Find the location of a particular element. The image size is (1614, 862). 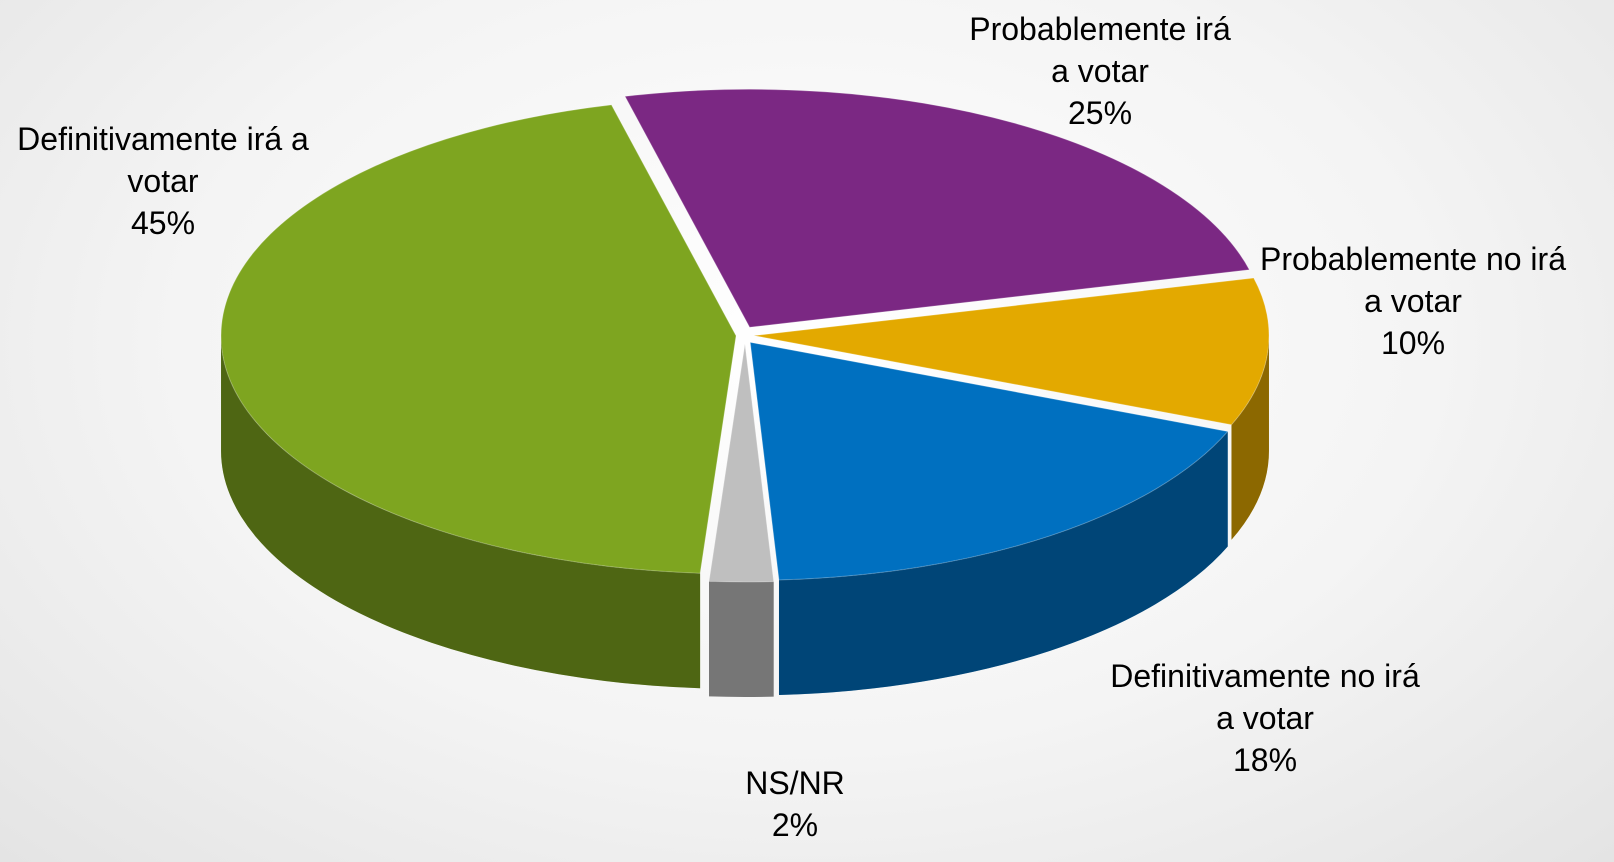

slice-label: Probablemente no irá a votar 10% is located at coordinates (1413, 301).